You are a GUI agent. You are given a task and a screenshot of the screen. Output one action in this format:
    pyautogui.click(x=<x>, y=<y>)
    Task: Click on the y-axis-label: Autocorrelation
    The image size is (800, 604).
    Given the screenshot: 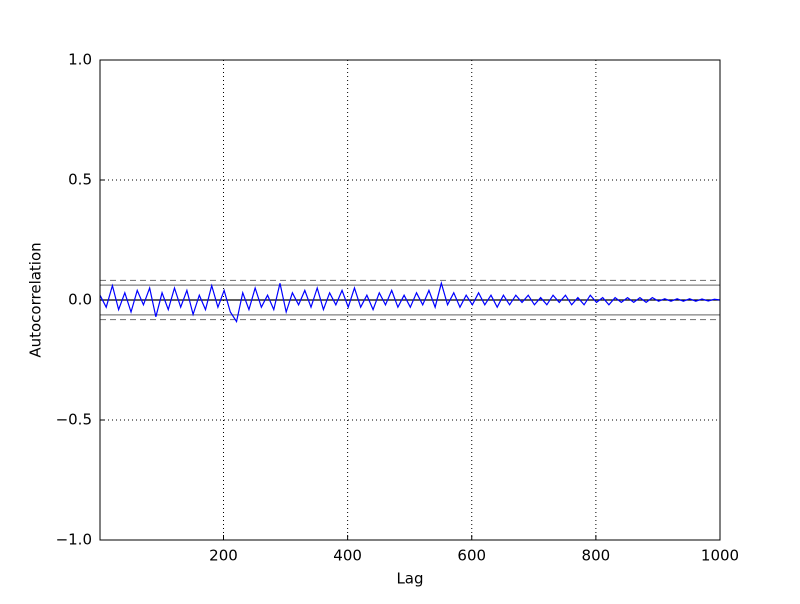 What is the action you would take?
    pyautogui.click(x=36, y=299)
    